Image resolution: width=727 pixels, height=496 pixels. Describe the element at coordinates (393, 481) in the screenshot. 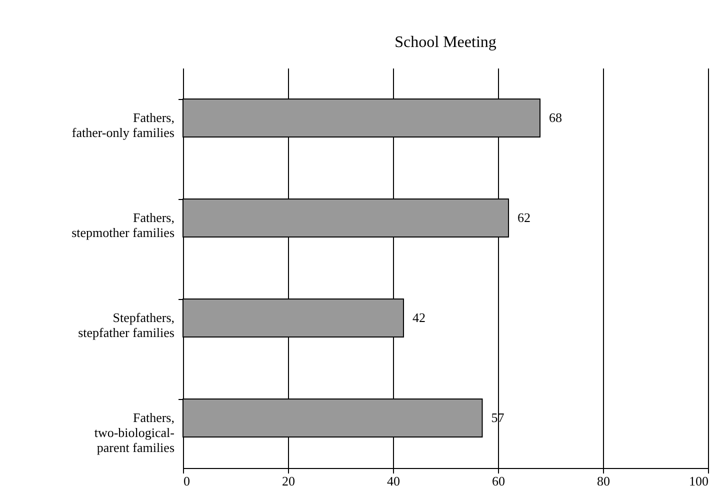

I see `x-tick-label: 40` at that location.